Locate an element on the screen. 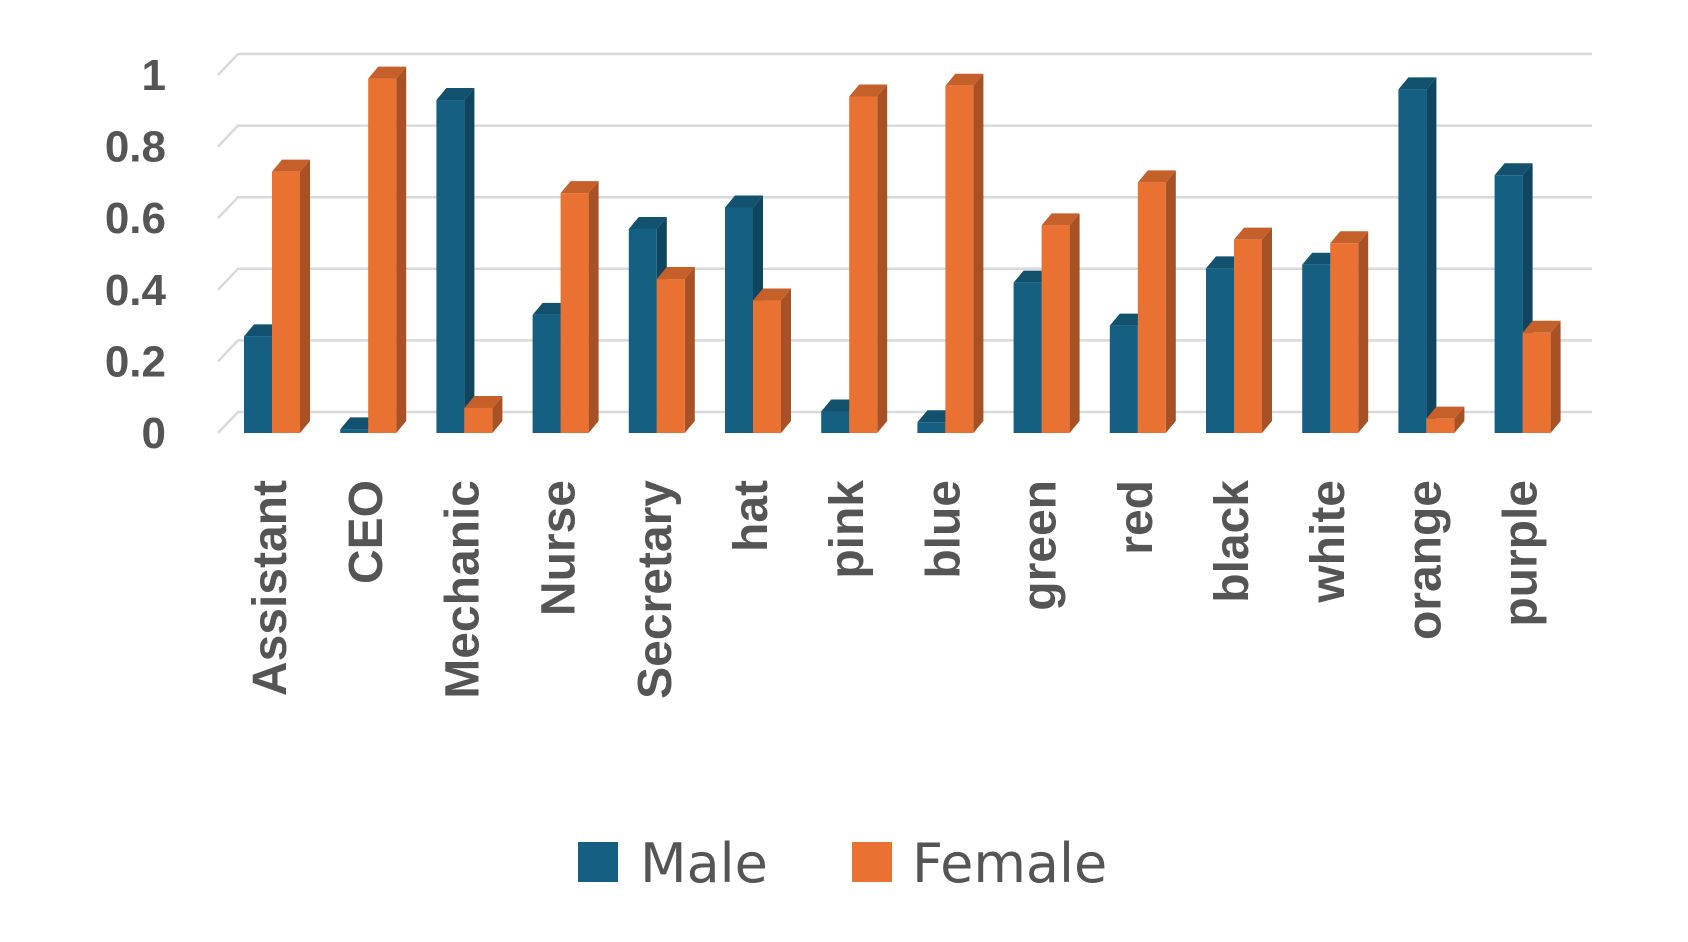 The width and height of the screenshot is (1688, 942). y-axis-ticks: 0 0.2 0.4 0.6 0.8 1 is located at coordinates (136, 254).